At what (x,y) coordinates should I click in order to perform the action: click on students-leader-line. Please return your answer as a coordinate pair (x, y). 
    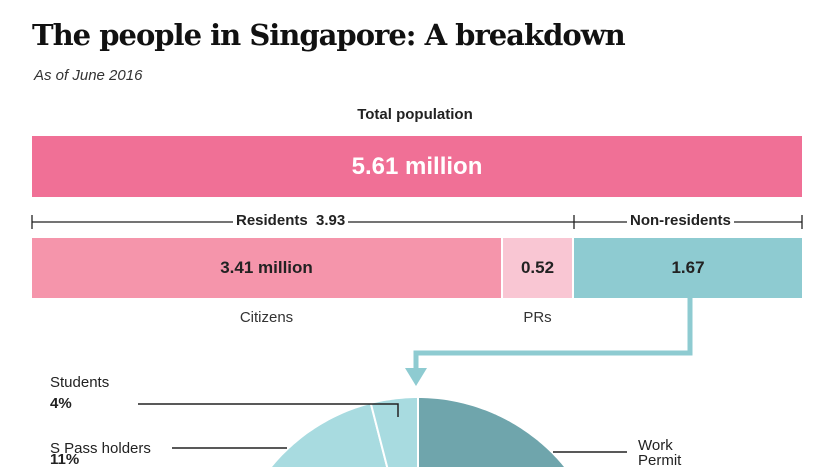
    Looking at the image, I should click on (268, 410).